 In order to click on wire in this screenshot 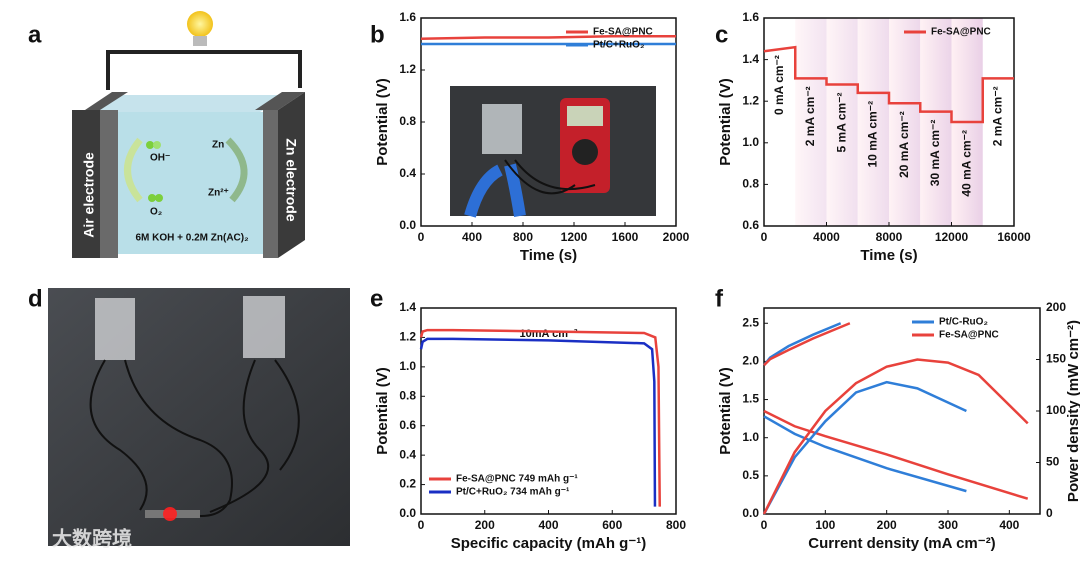, I will do `click(204, 70)`.